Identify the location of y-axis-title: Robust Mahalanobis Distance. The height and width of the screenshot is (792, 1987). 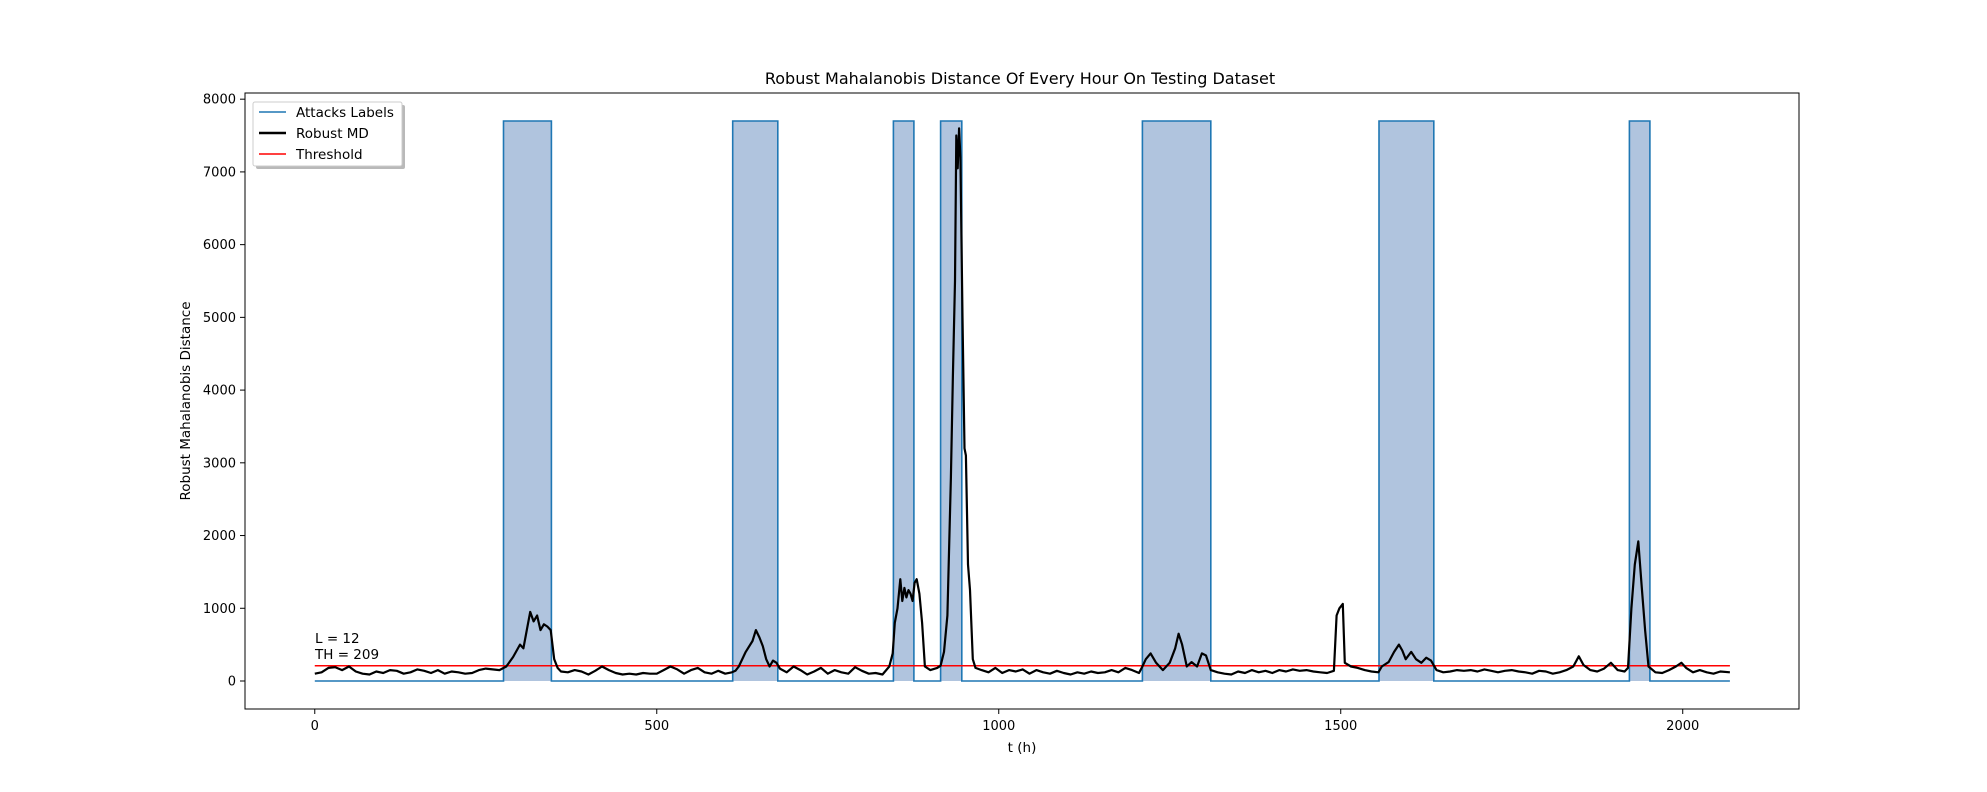
(186, 400).